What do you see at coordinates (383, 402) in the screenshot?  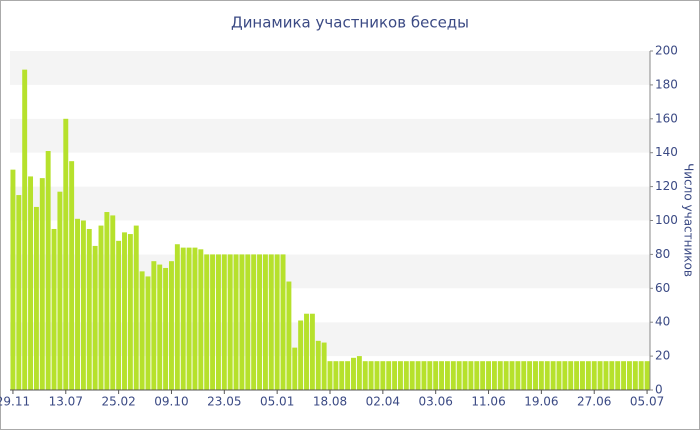 I see `x-tick-label: 02.04` at bounding box center [383, 402].